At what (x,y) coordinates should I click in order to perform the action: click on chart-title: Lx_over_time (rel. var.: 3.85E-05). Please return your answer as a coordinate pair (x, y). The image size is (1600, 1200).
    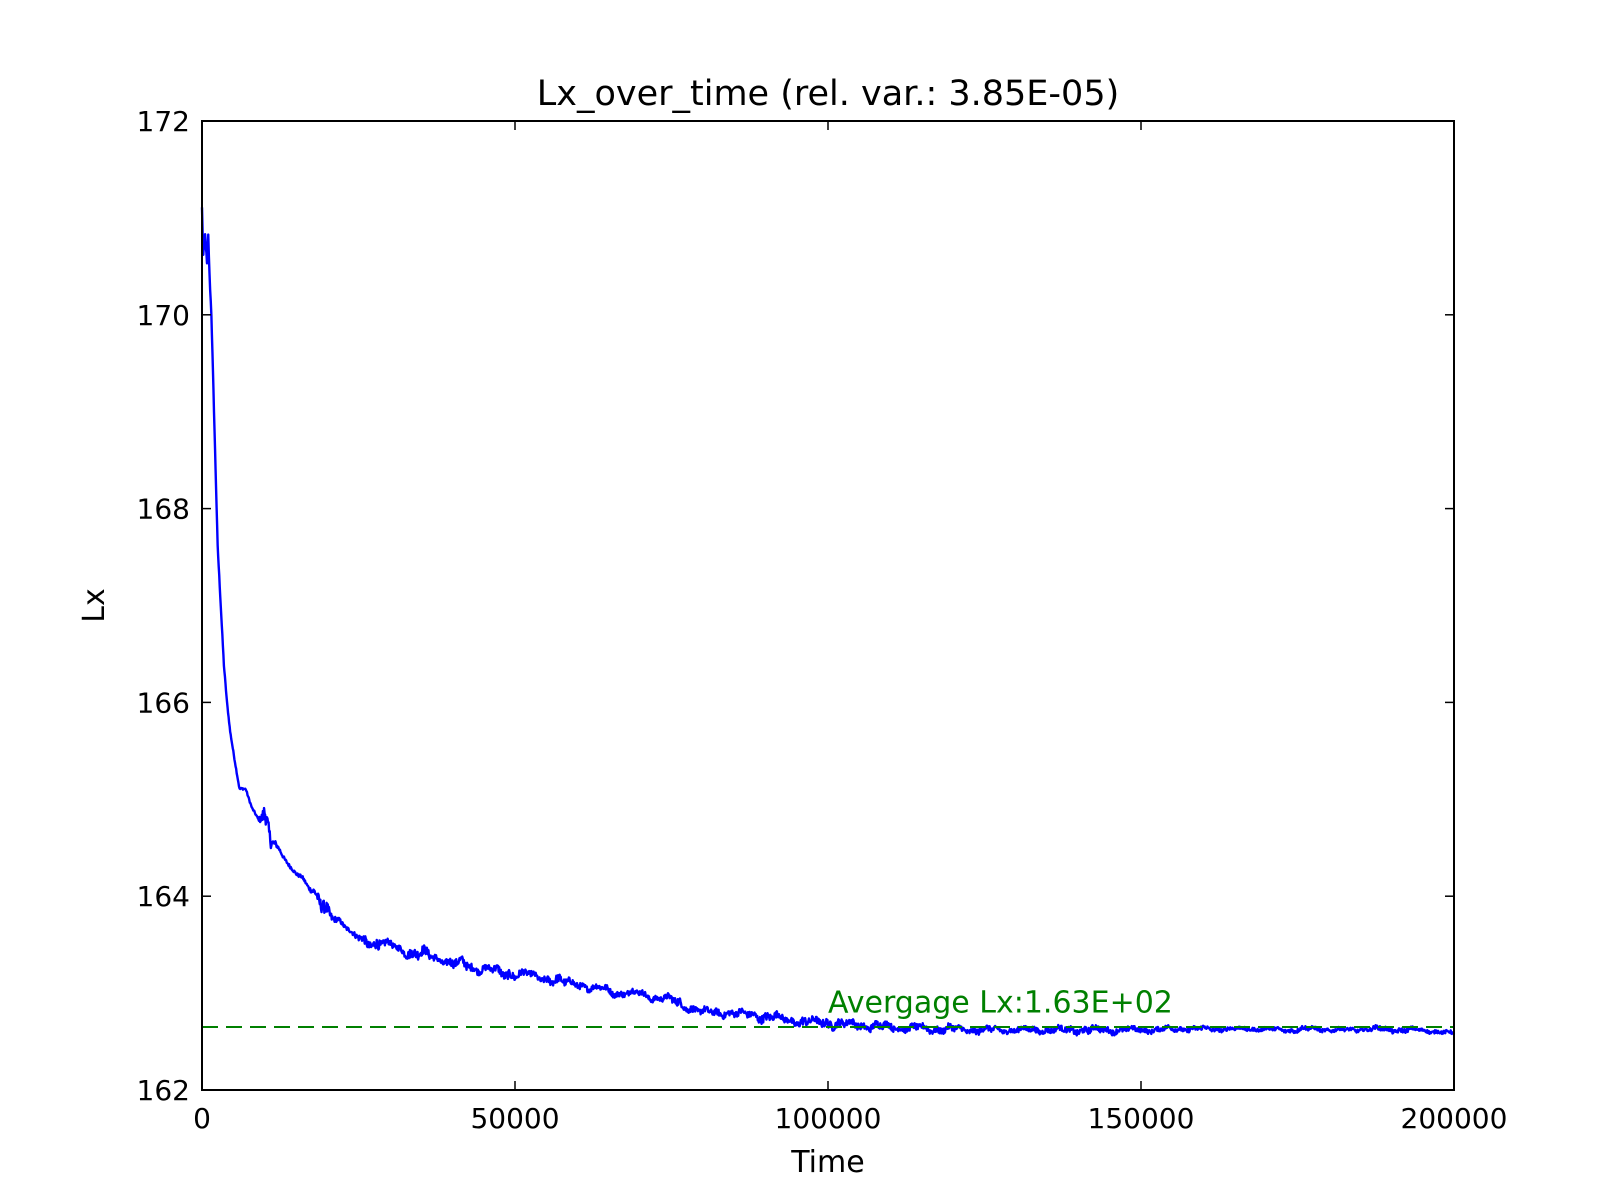
    Looking at the image, I should click on (828, 94).